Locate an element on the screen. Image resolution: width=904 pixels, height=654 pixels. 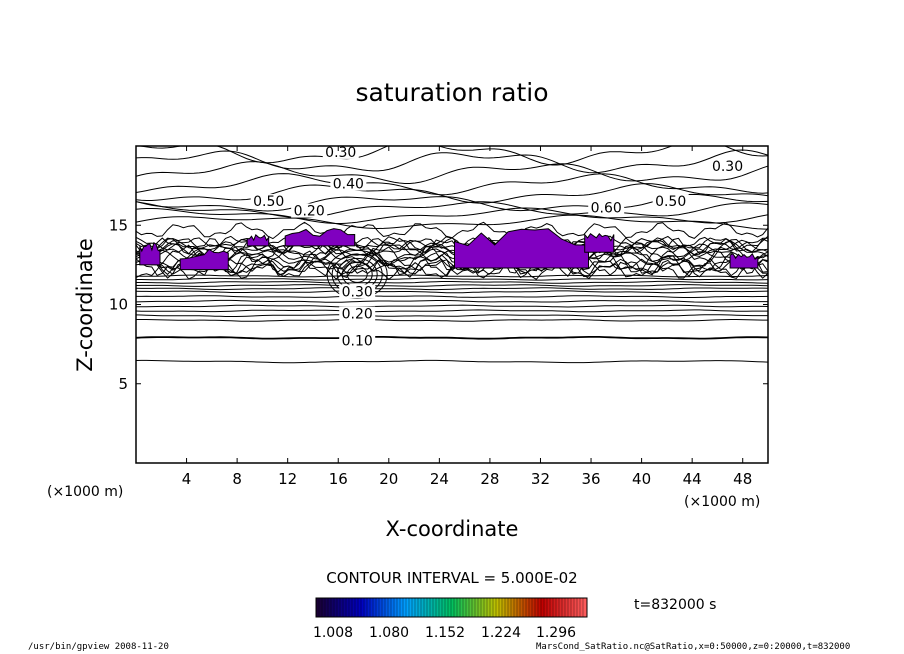
colorbar-ticks: 1.008 1.080 1.152 1.224 1.296 is located at coordinates (444, 633).